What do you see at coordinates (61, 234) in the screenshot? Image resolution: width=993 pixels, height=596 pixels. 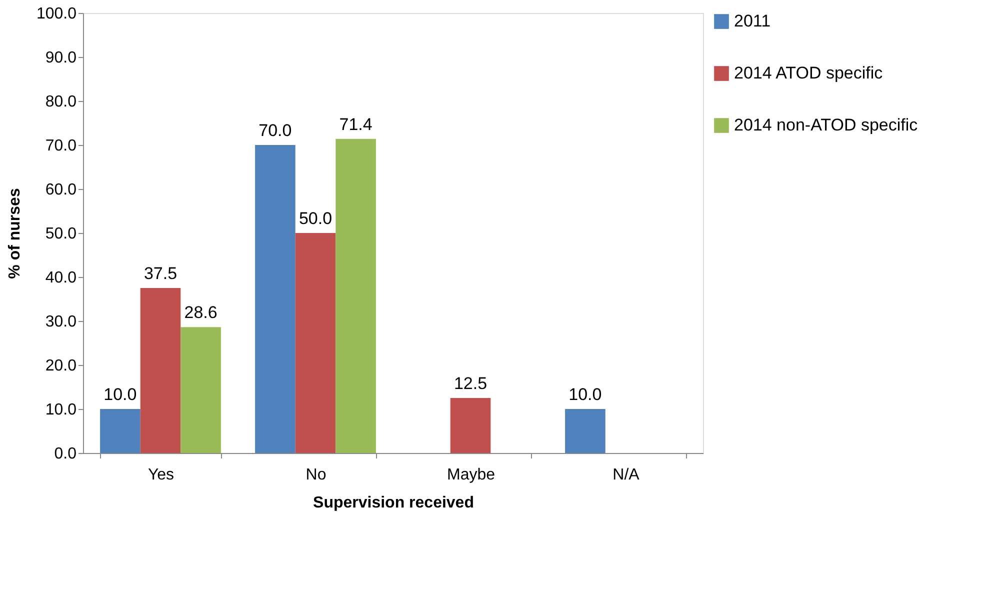 I see `y-tick-label: 50.0` at bounding box center [61, 234].